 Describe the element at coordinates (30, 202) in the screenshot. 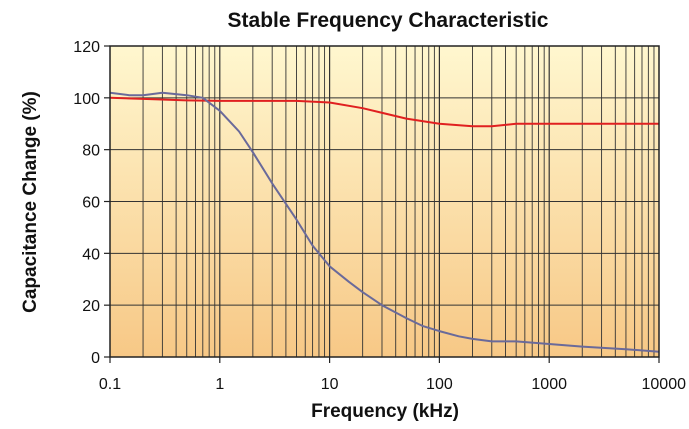

I see `y-axis-label: Capacitance Change (%)` at that location.